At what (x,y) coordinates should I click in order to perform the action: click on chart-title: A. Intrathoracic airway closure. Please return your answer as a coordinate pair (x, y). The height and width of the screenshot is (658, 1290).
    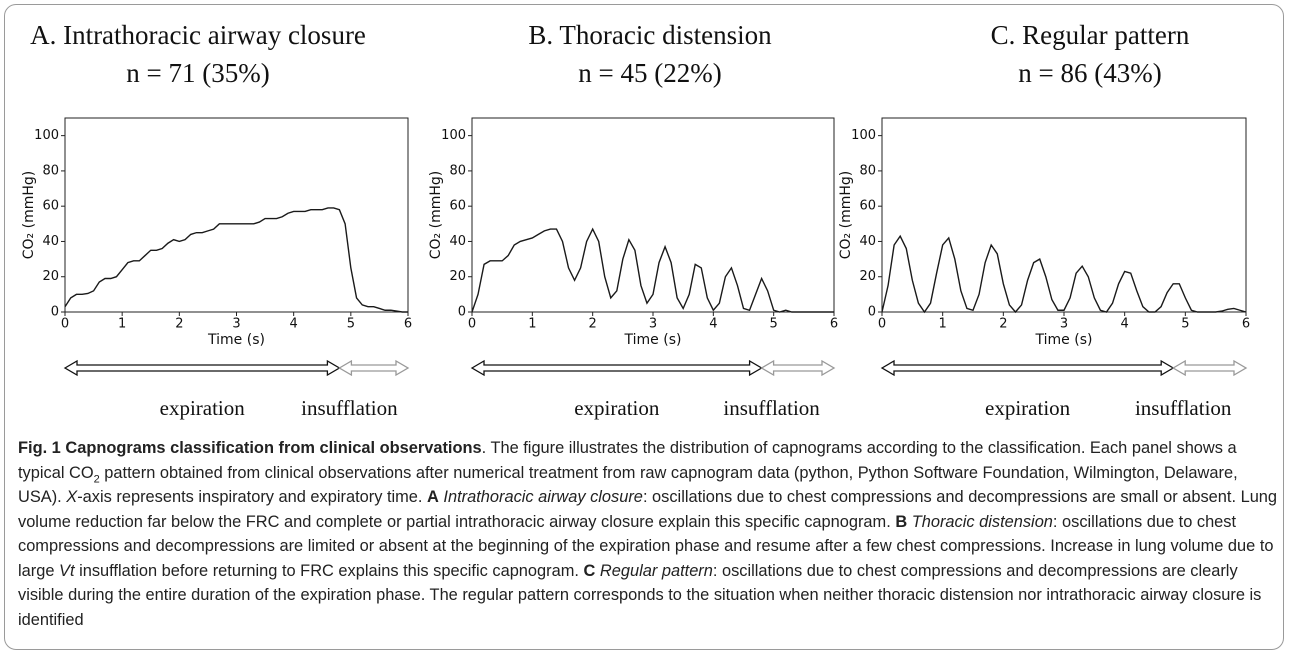
    Looking at the image, I should click on (198, 35).